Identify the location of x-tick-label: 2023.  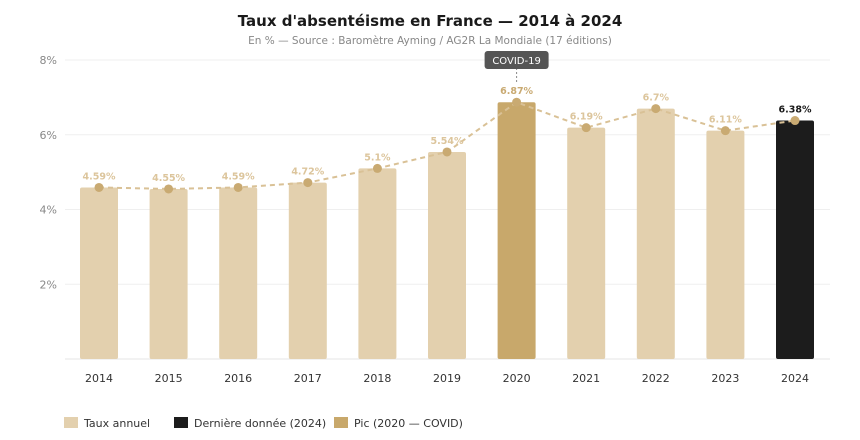
(725, 378).